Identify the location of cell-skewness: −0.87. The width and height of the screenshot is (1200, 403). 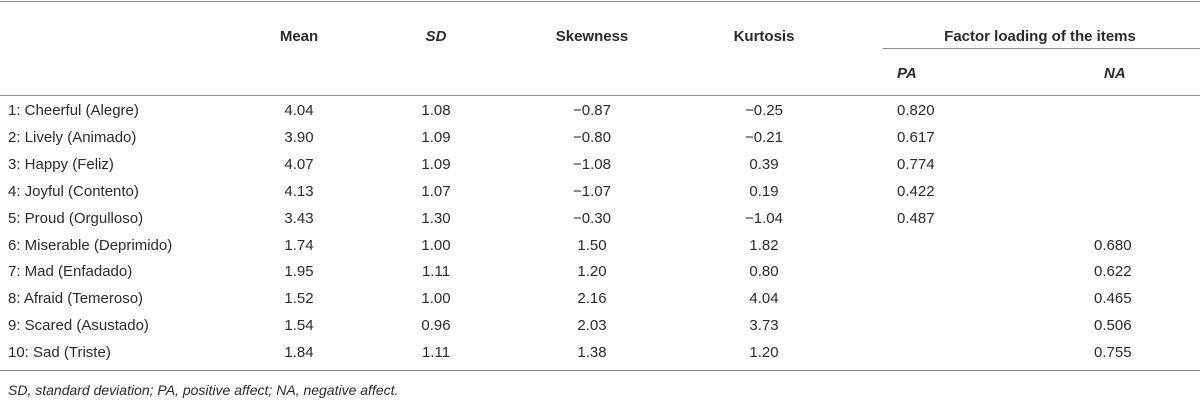
(592, 110).